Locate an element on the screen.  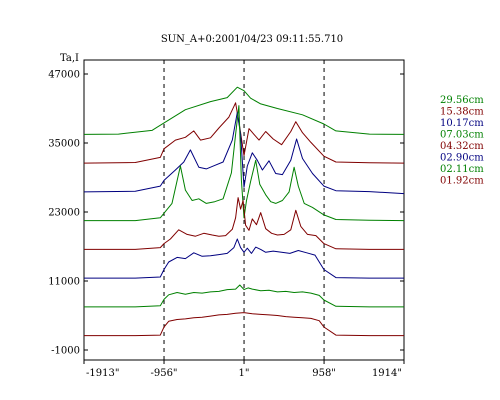
legend-entry-3: 07.03cm is located at coordinates (462, 135).